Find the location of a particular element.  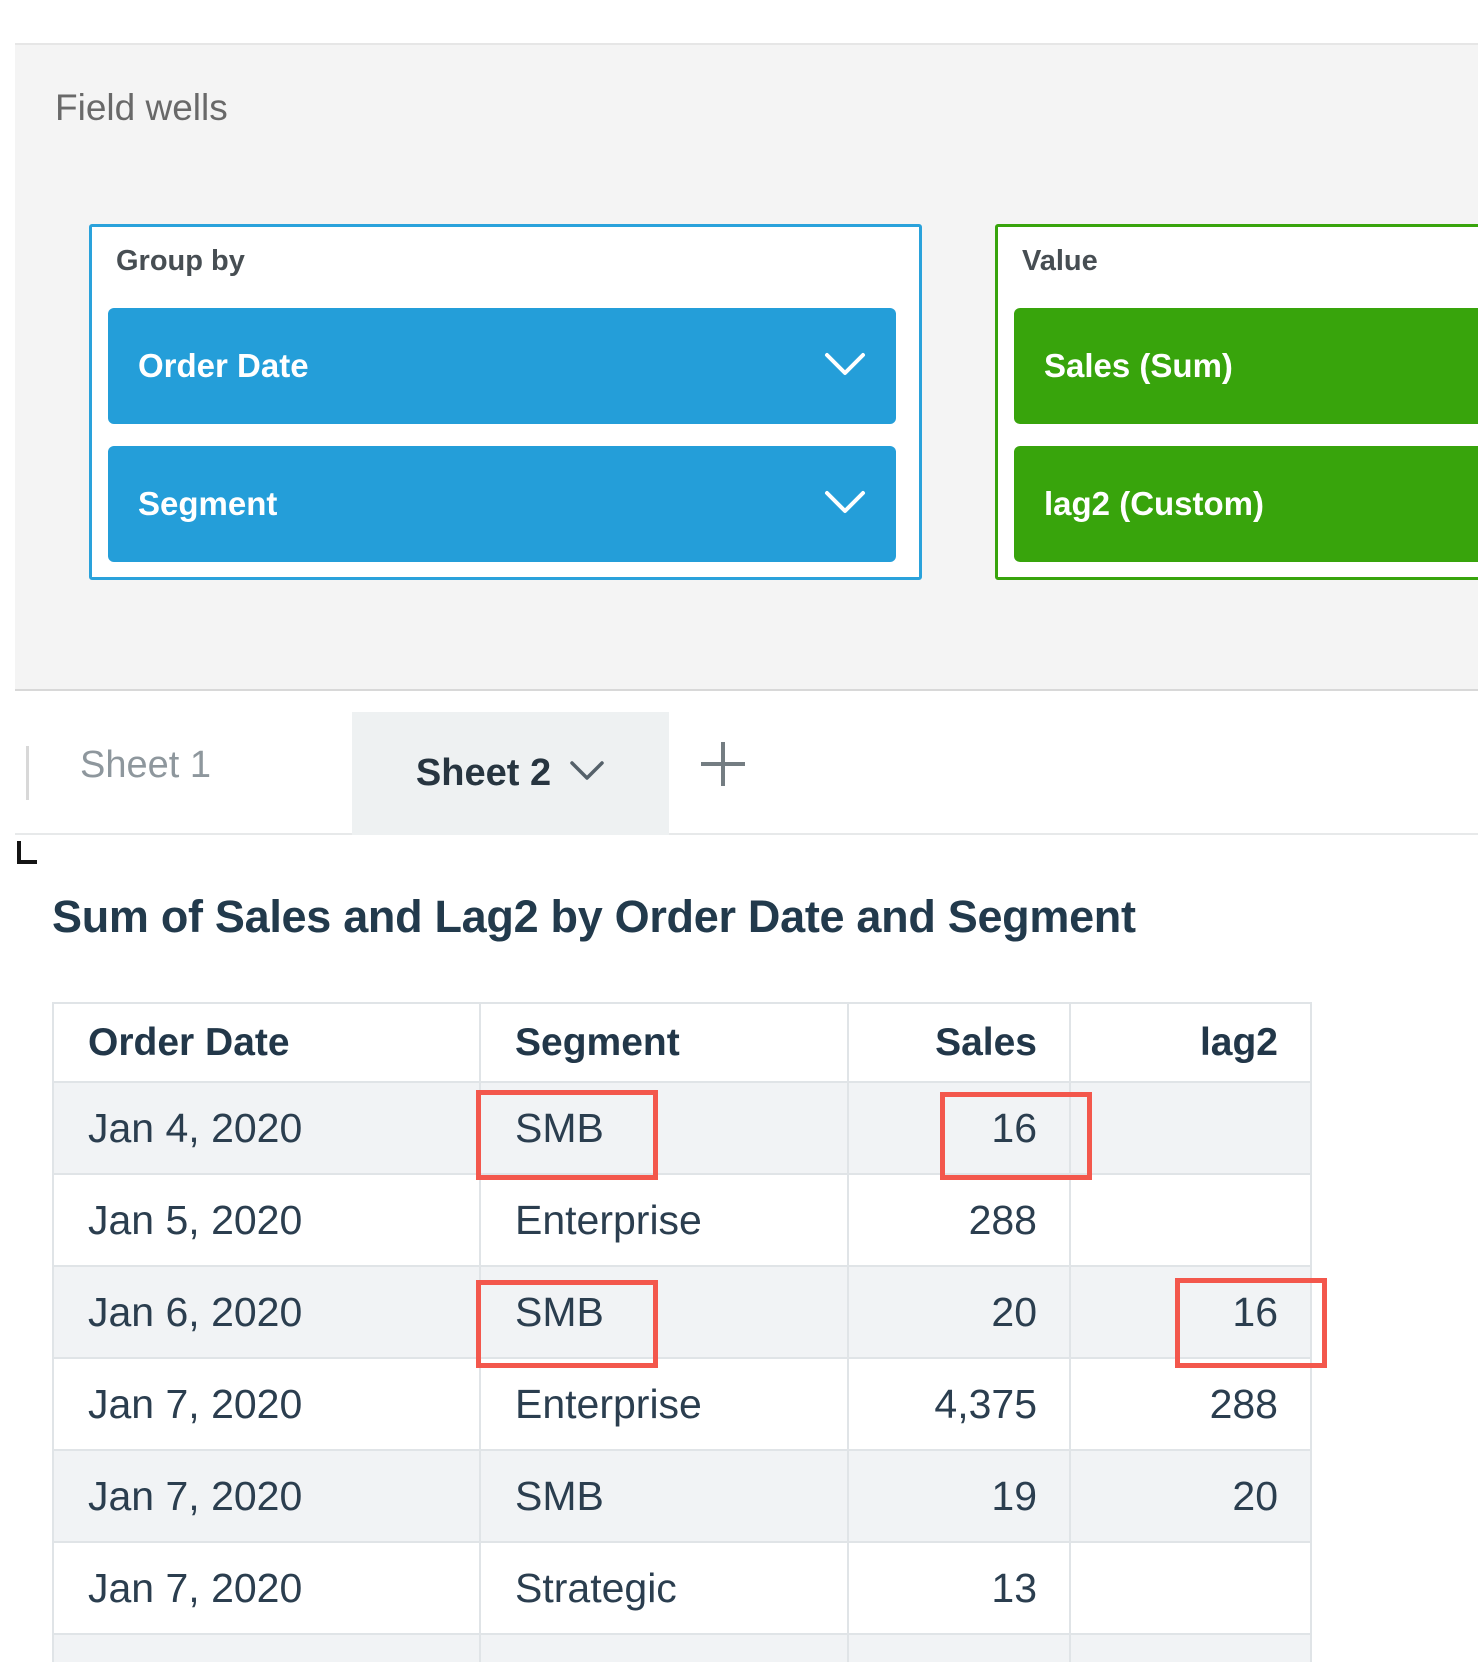

field-pill-label: Segment is located at coordinates (208, 503).